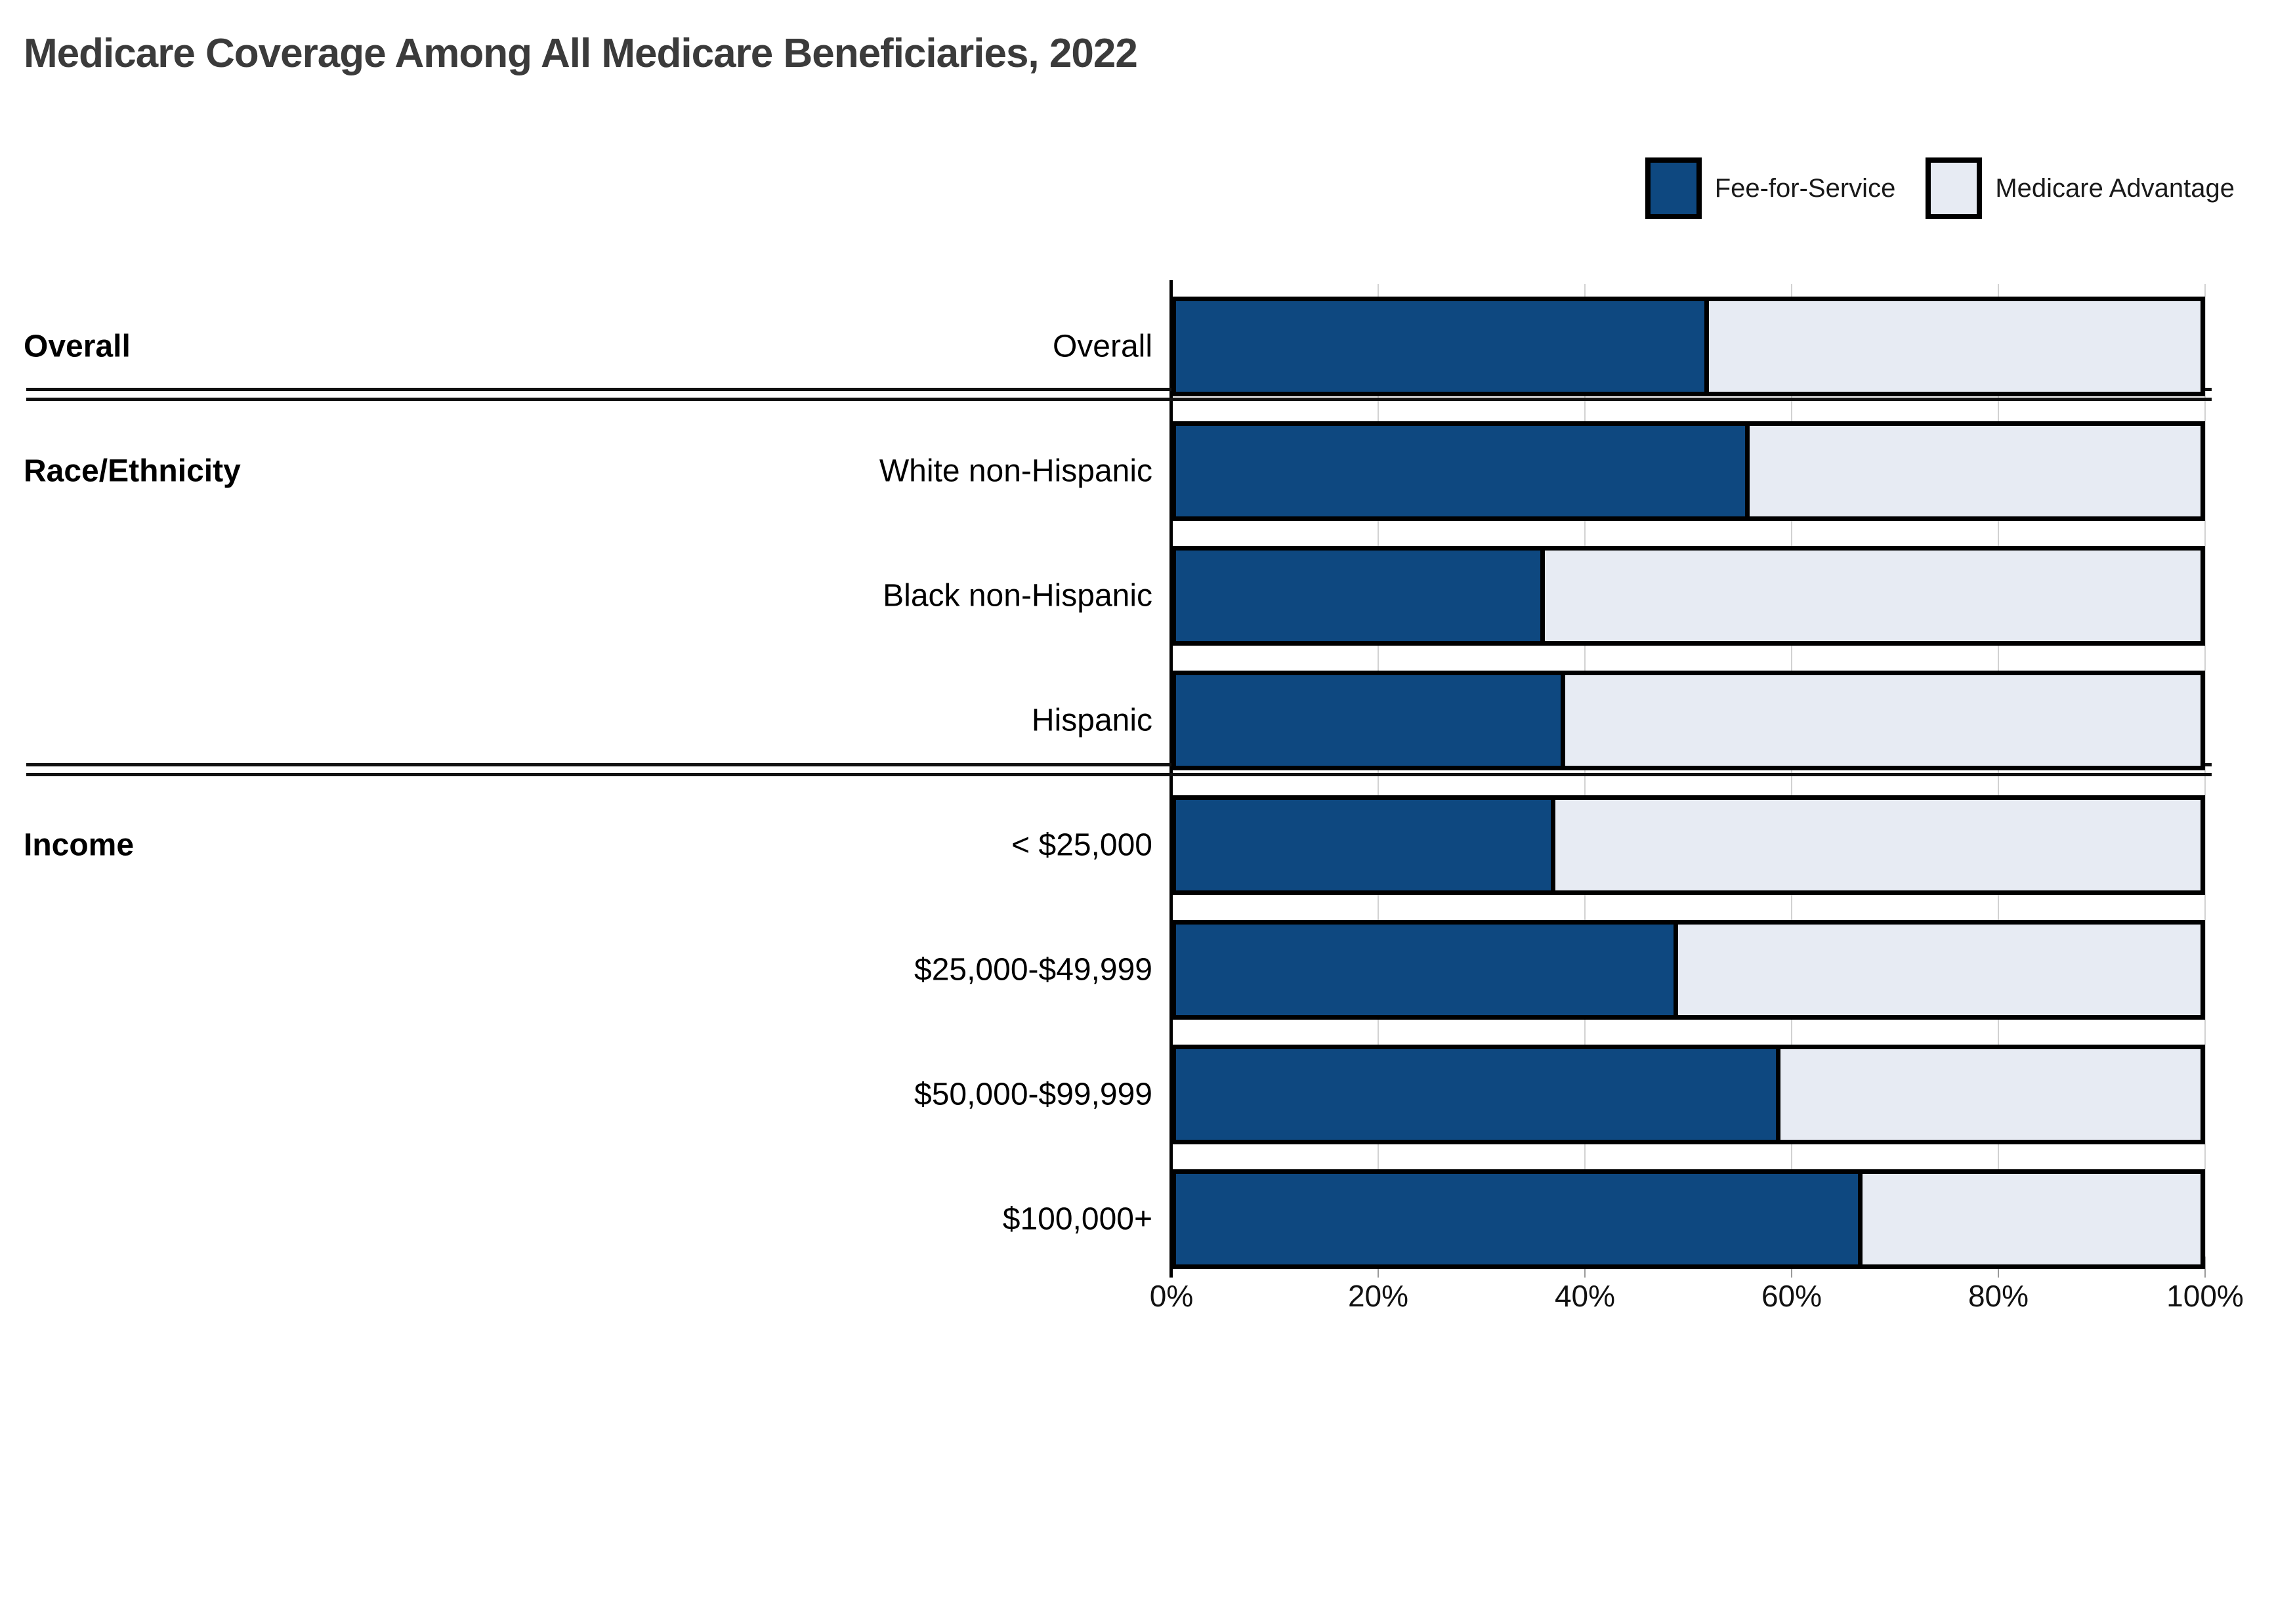 The image size is (2274, 1624). What do you see at coordinates (1791, 1296) in the screenshot?
I see `axis-tick-label: 60%` at bounding box center [1791, 1296].